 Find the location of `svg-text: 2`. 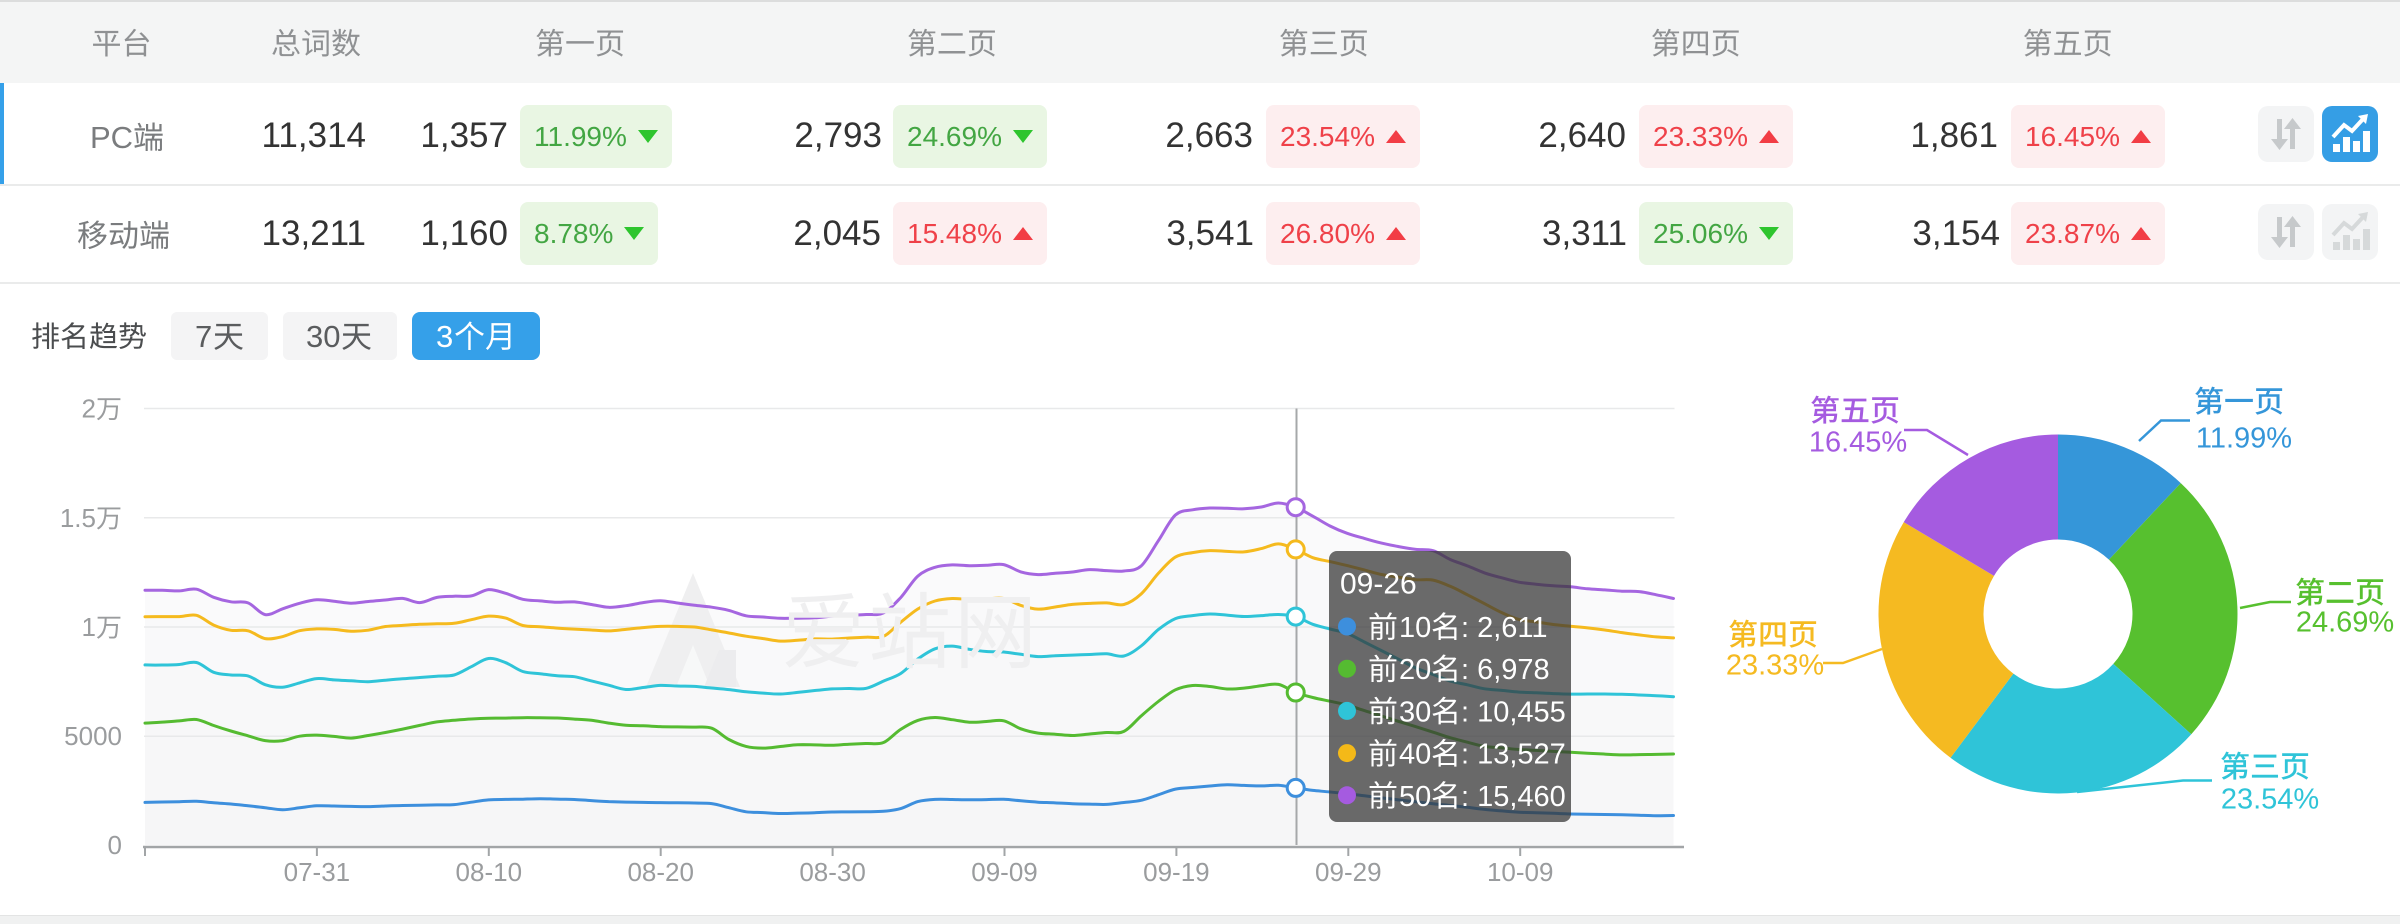

svg-text: 2 is located at coordinates (89, 409).